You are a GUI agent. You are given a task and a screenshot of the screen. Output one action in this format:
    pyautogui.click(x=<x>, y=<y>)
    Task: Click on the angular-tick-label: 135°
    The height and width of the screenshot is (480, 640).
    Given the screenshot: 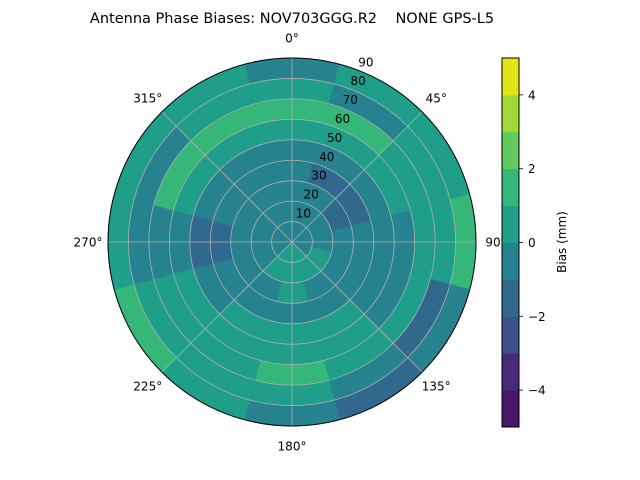 What is the action you would take?
    pyautogui.click(x=436, y=387)
    